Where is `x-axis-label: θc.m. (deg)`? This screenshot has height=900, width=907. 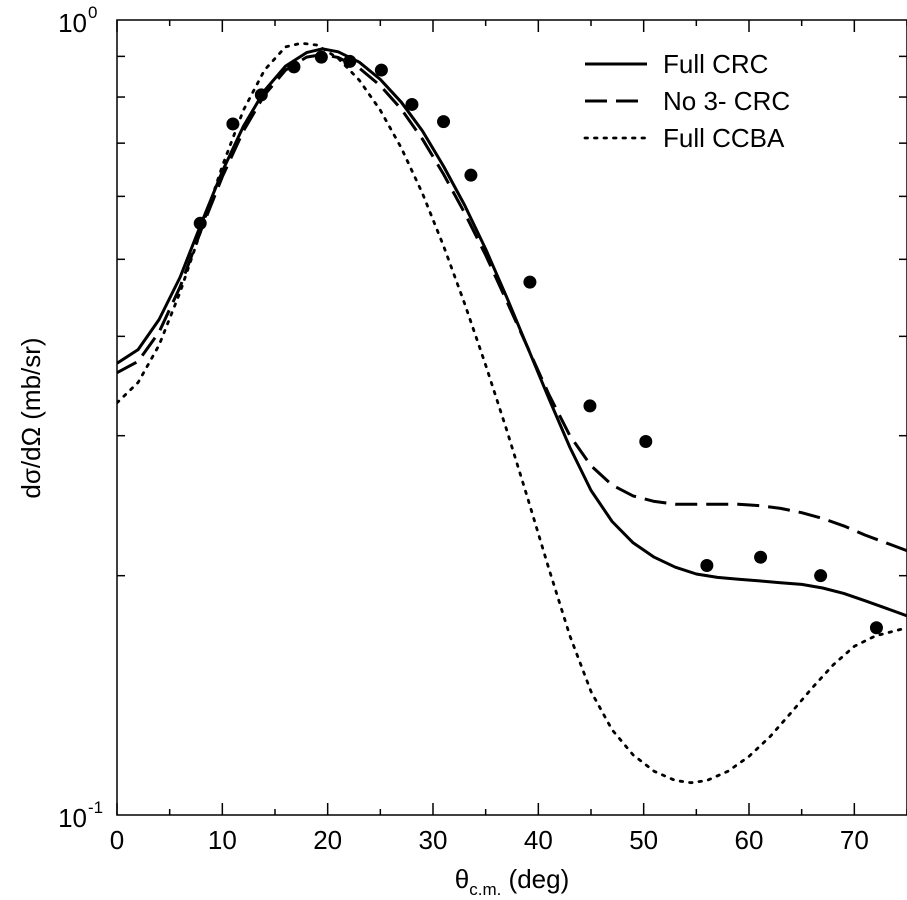
x-axis-label: θc.m. (deg) is located at coordinates (512, 881).